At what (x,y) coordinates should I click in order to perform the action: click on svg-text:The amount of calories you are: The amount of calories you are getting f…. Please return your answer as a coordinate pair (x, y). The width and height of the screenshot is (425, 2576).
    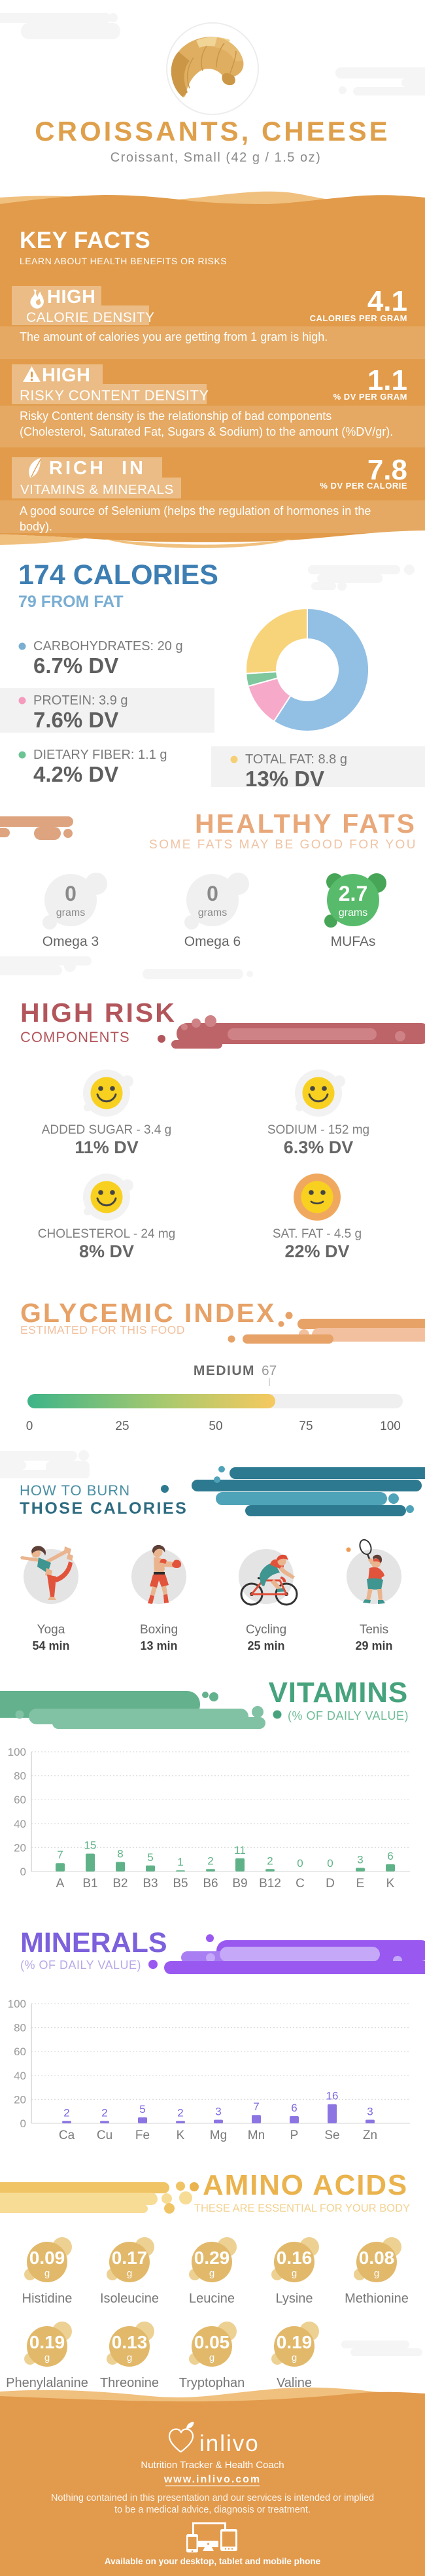
    Looking at the image, I should click on (174, 336).